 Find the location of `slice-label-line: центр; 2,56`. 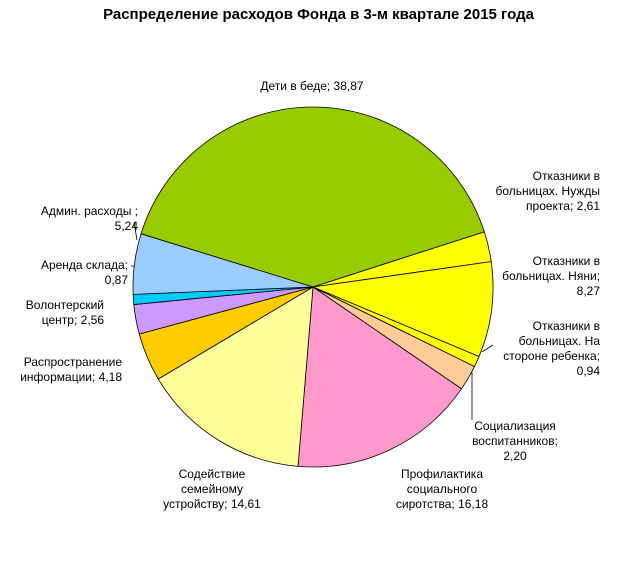

slice-label-line: центр; 2,56 is located at coordinates (73, 320).